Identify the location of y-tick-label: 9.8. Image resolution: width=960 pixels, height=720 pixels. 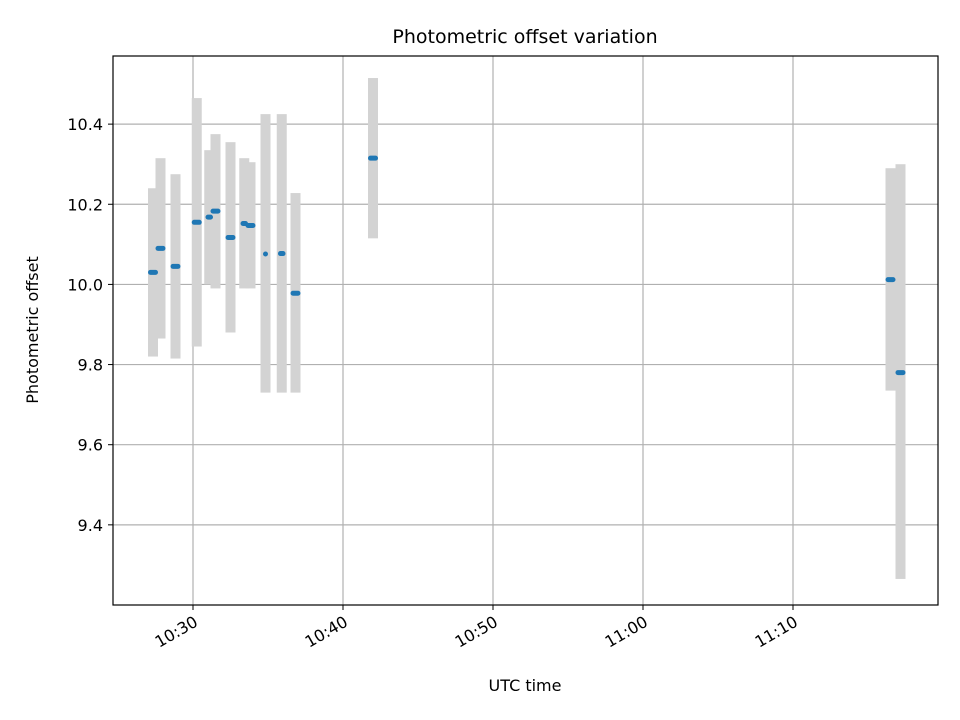
(90, 365).